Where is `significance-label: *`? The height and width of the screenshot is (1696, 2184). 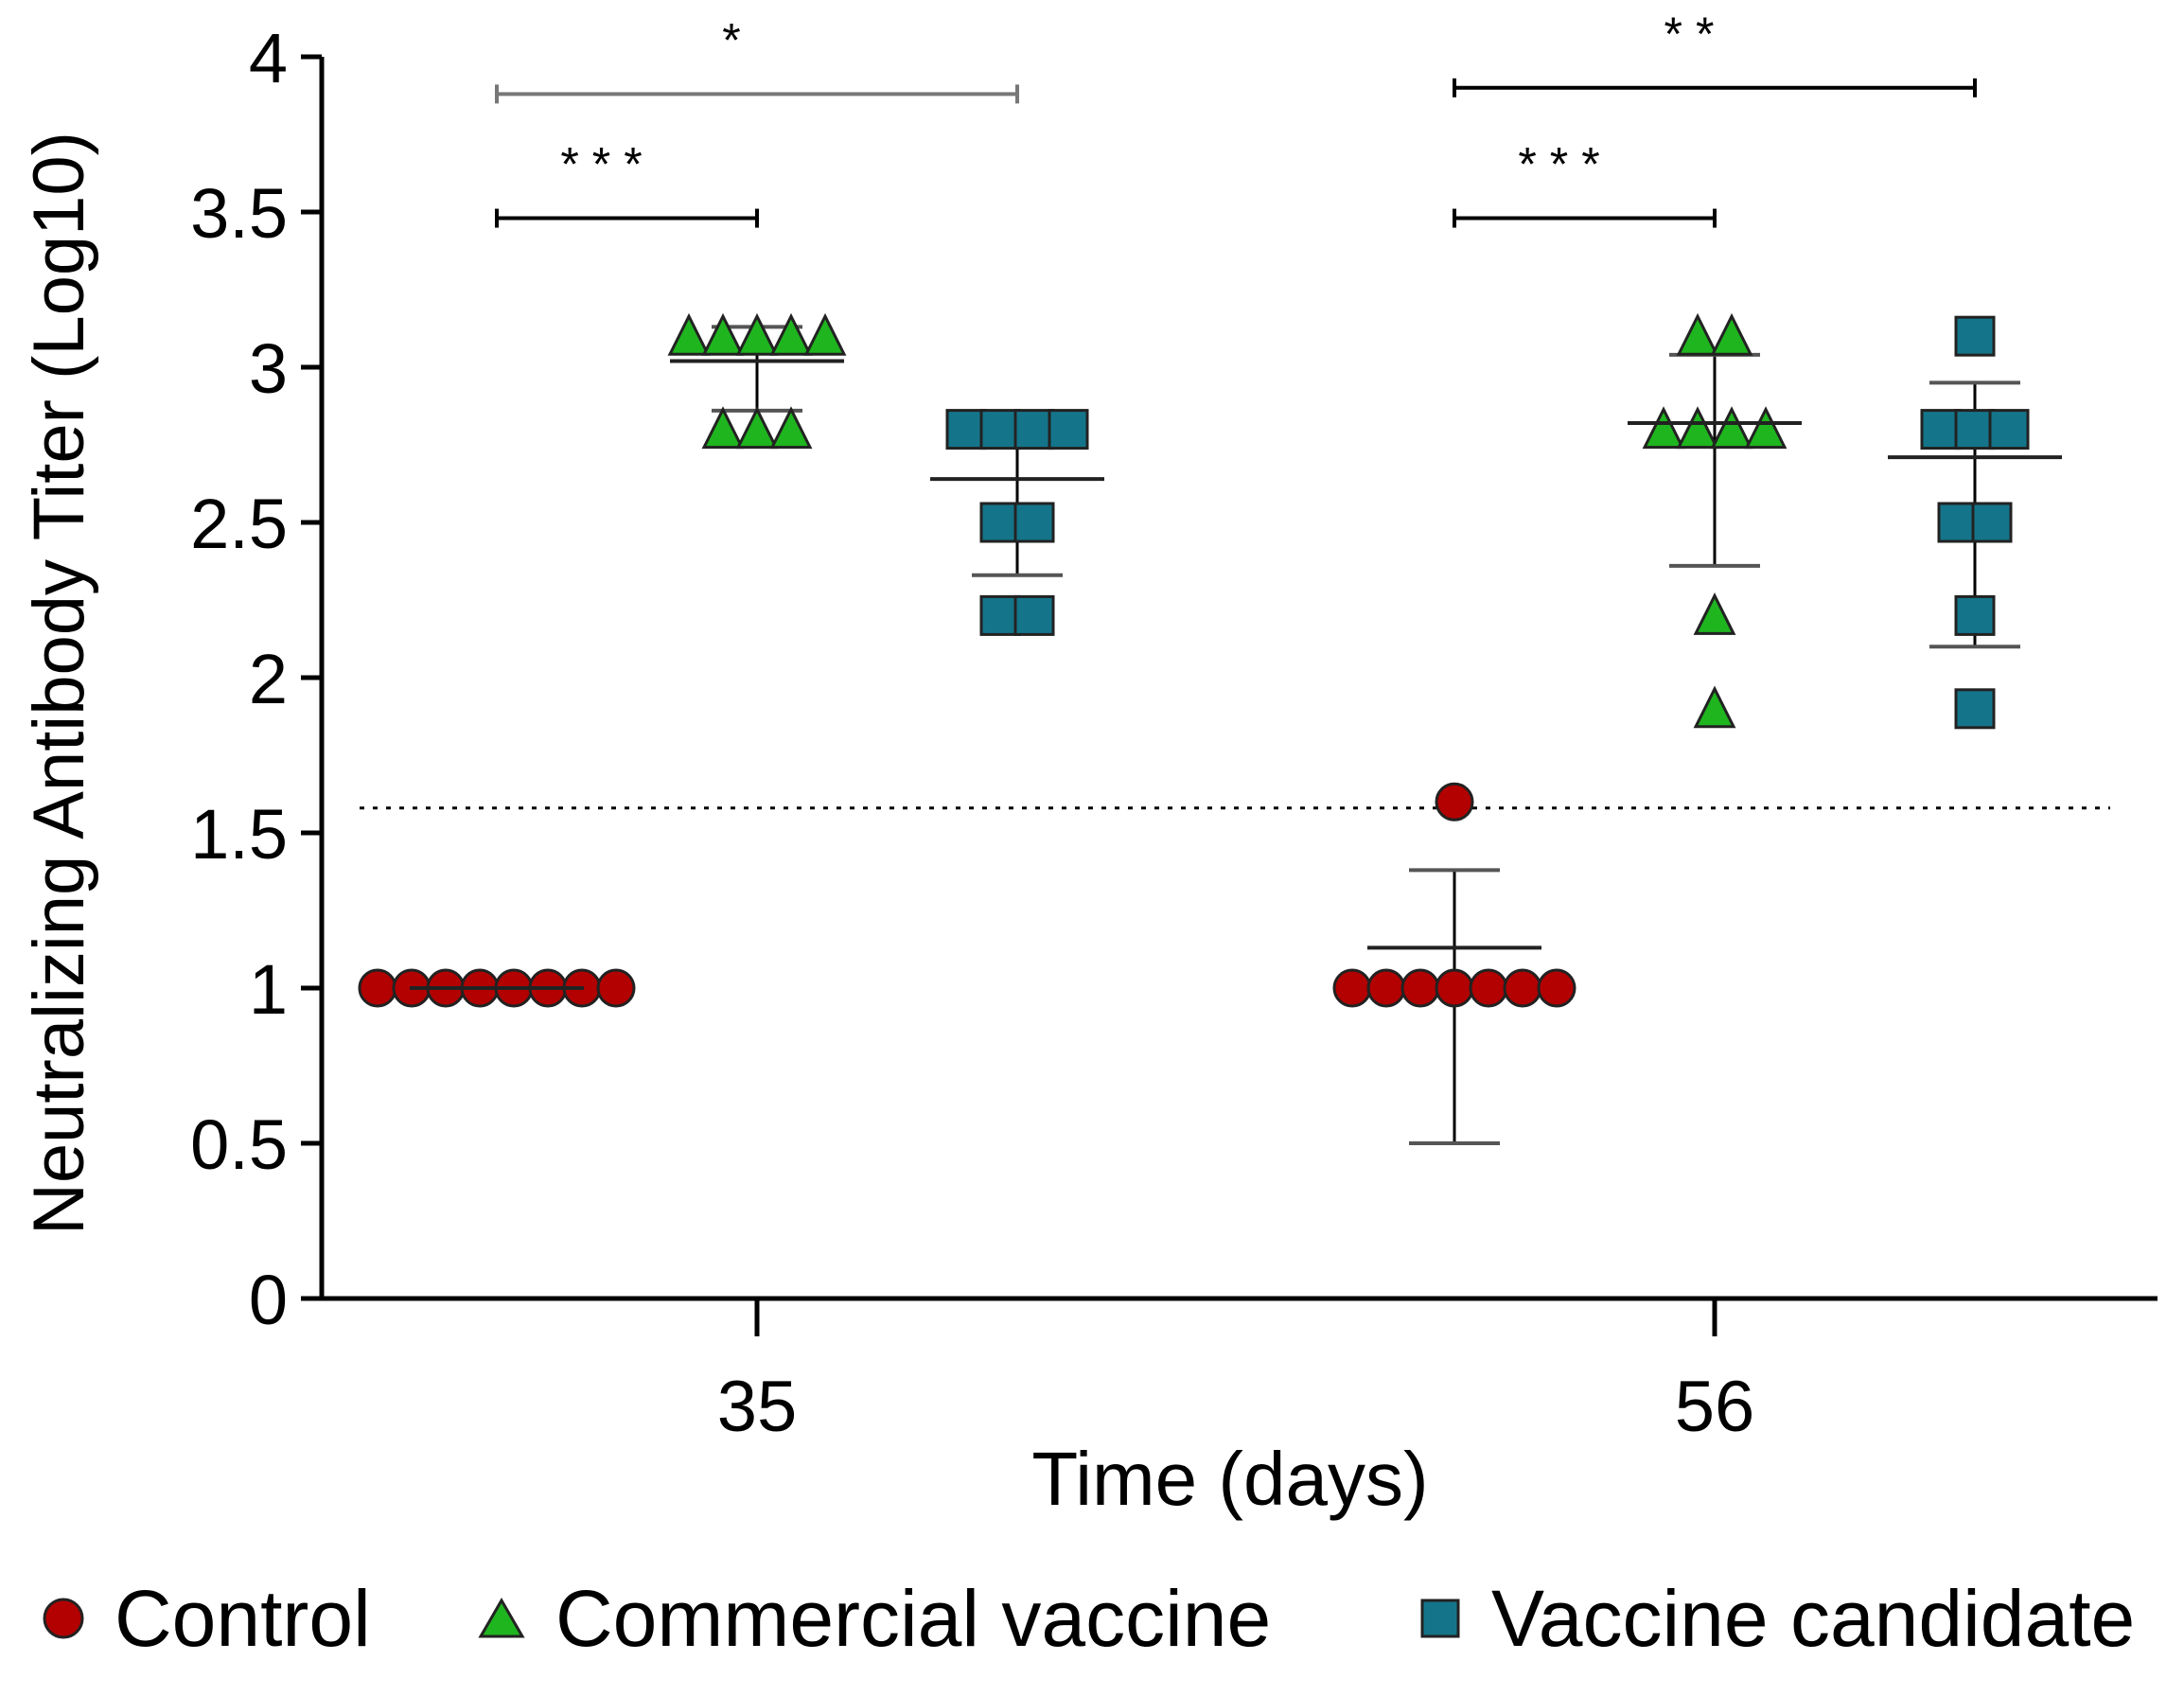 significance-label: * is located at coordinates (737, 39).